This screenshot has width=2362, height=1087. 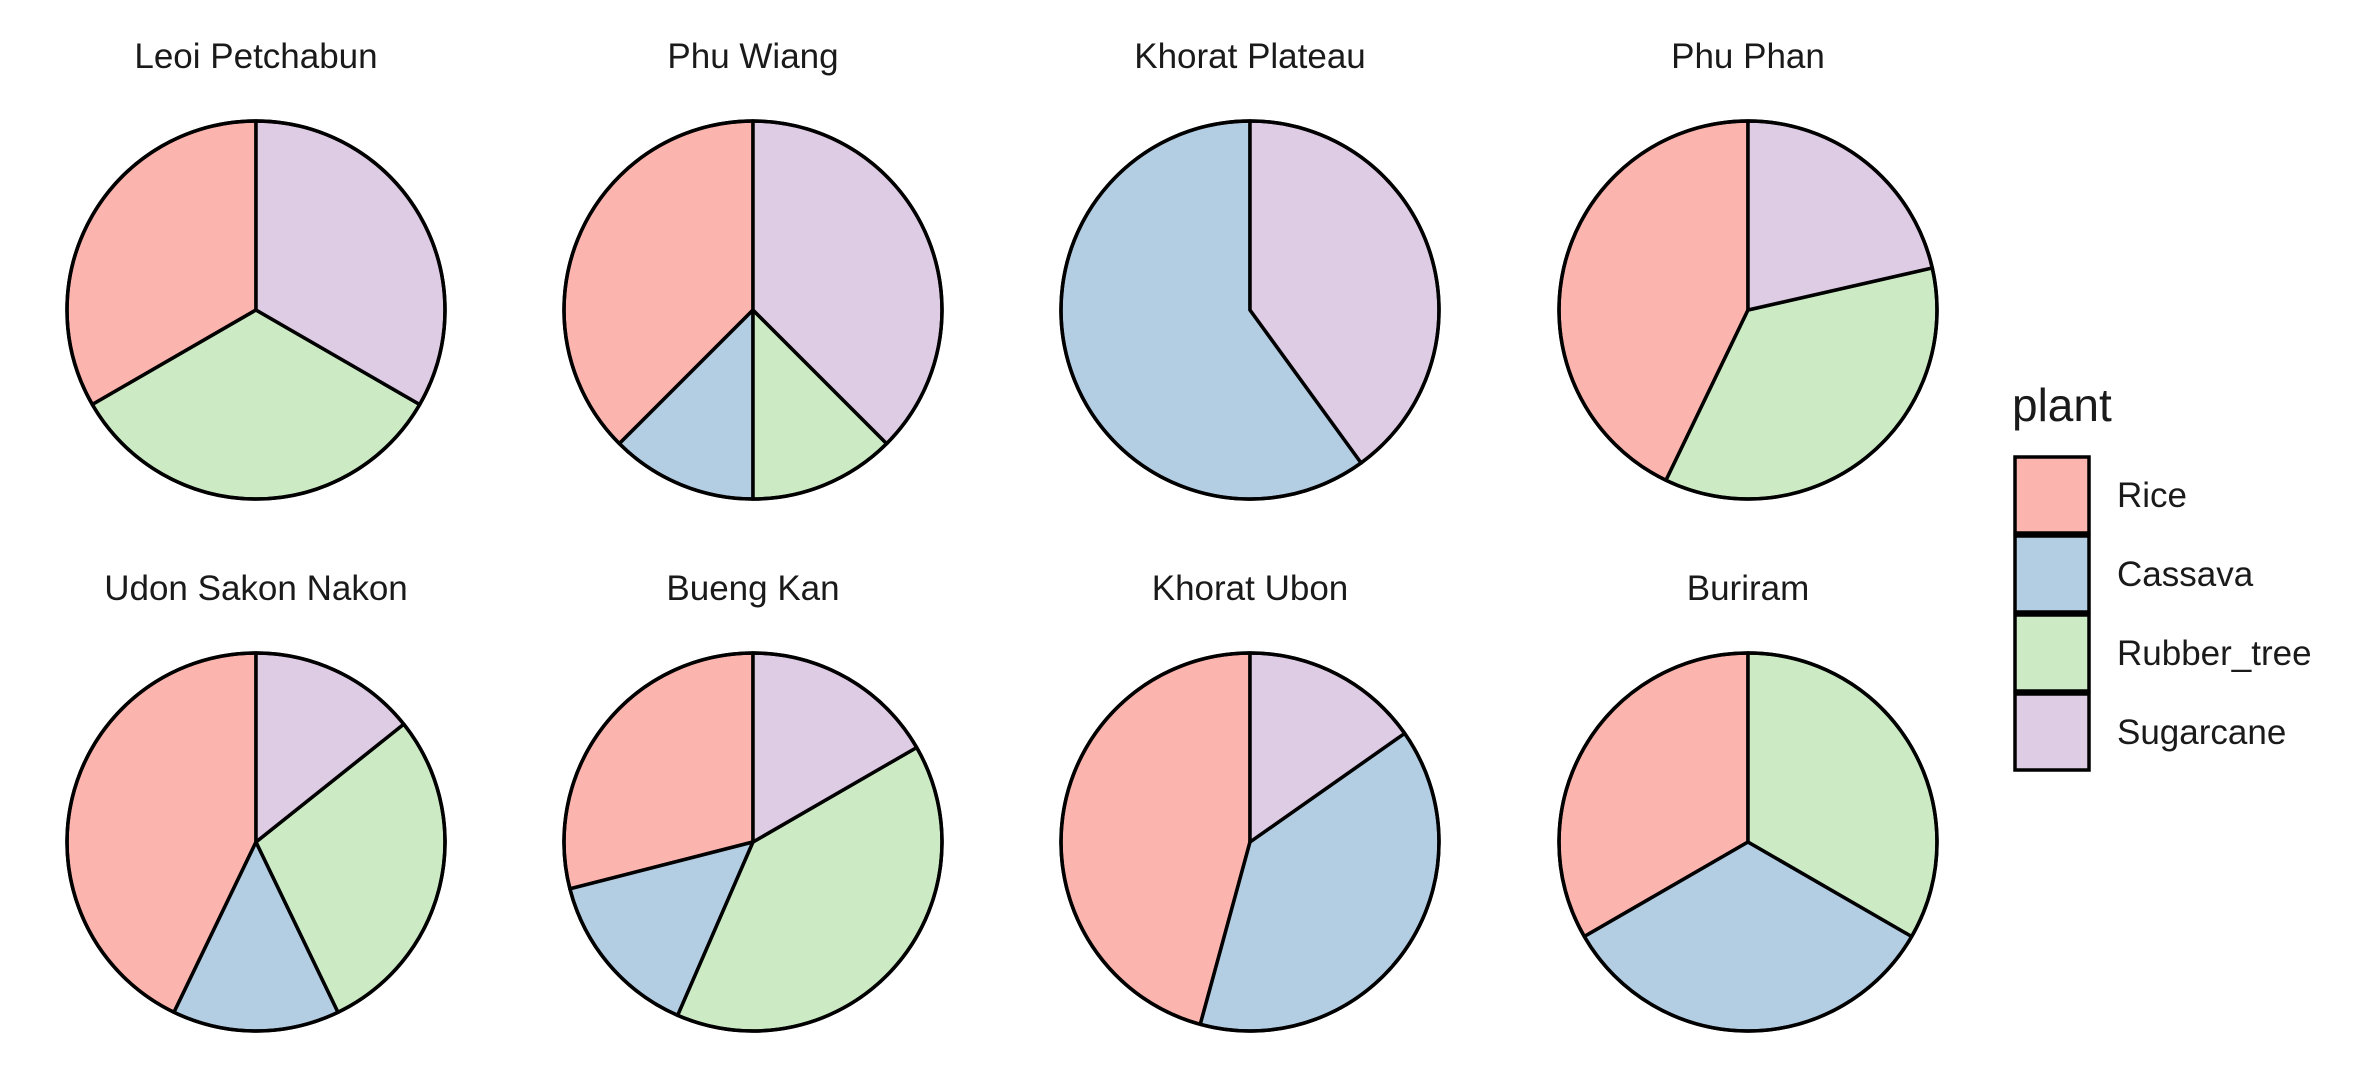 What do you see at coordinates (2100, 495) in the screenshot?
I see `legend-item-rice: Rice` at bounding box center [2100, 495].